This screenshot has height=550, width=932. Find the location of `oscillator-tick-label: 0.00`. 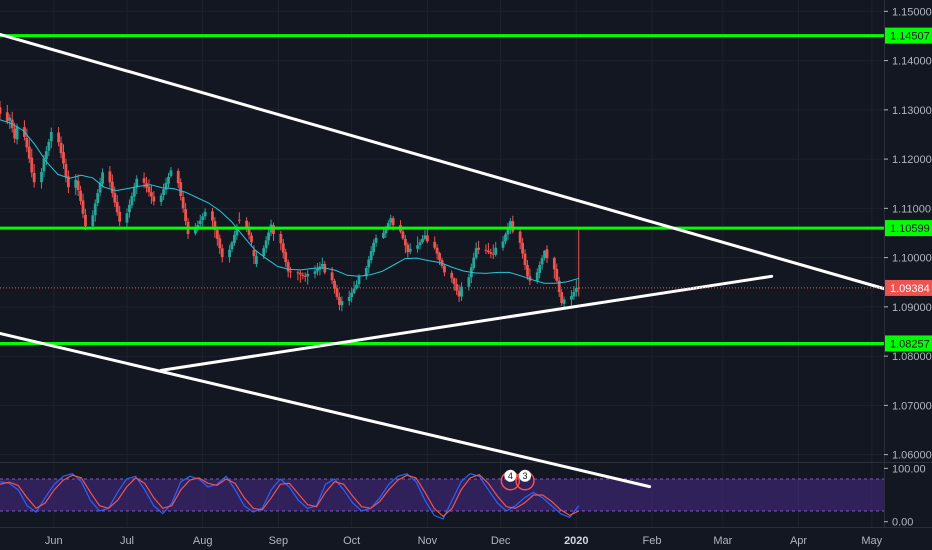

oscillator-tick-label: 0.00 is located at coordinates (902, 523).